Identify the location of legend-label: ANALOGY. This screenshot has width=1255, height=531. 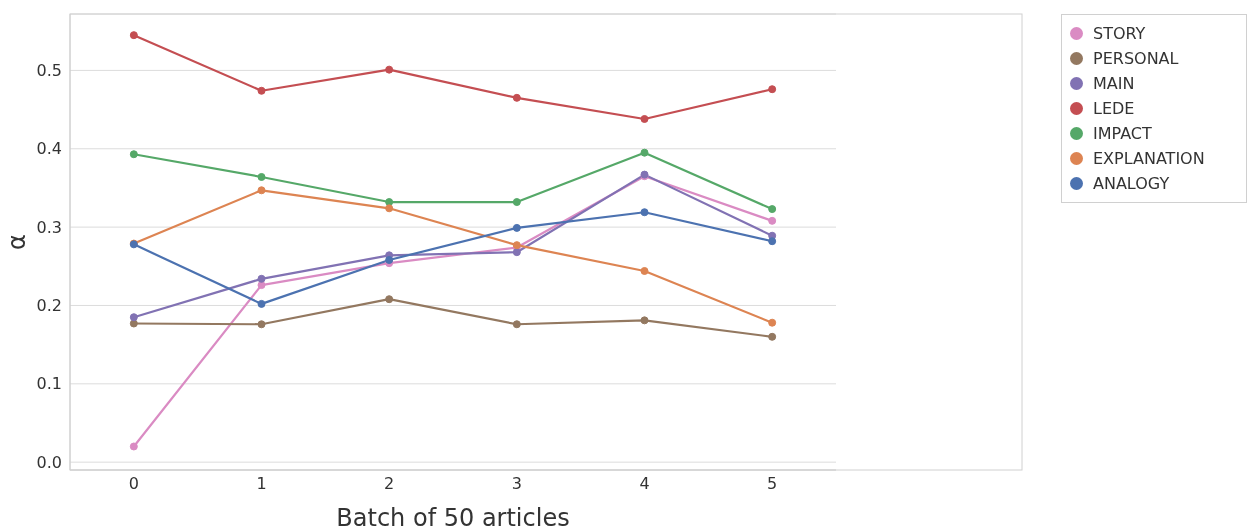
(1131, 184).